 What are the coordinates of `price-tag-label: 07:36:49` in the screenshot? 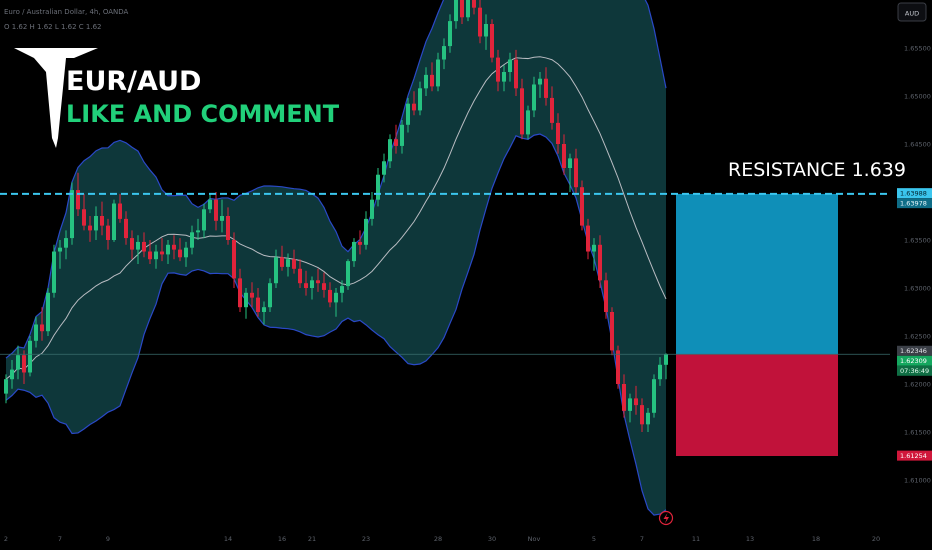 It's located at (914, 371).